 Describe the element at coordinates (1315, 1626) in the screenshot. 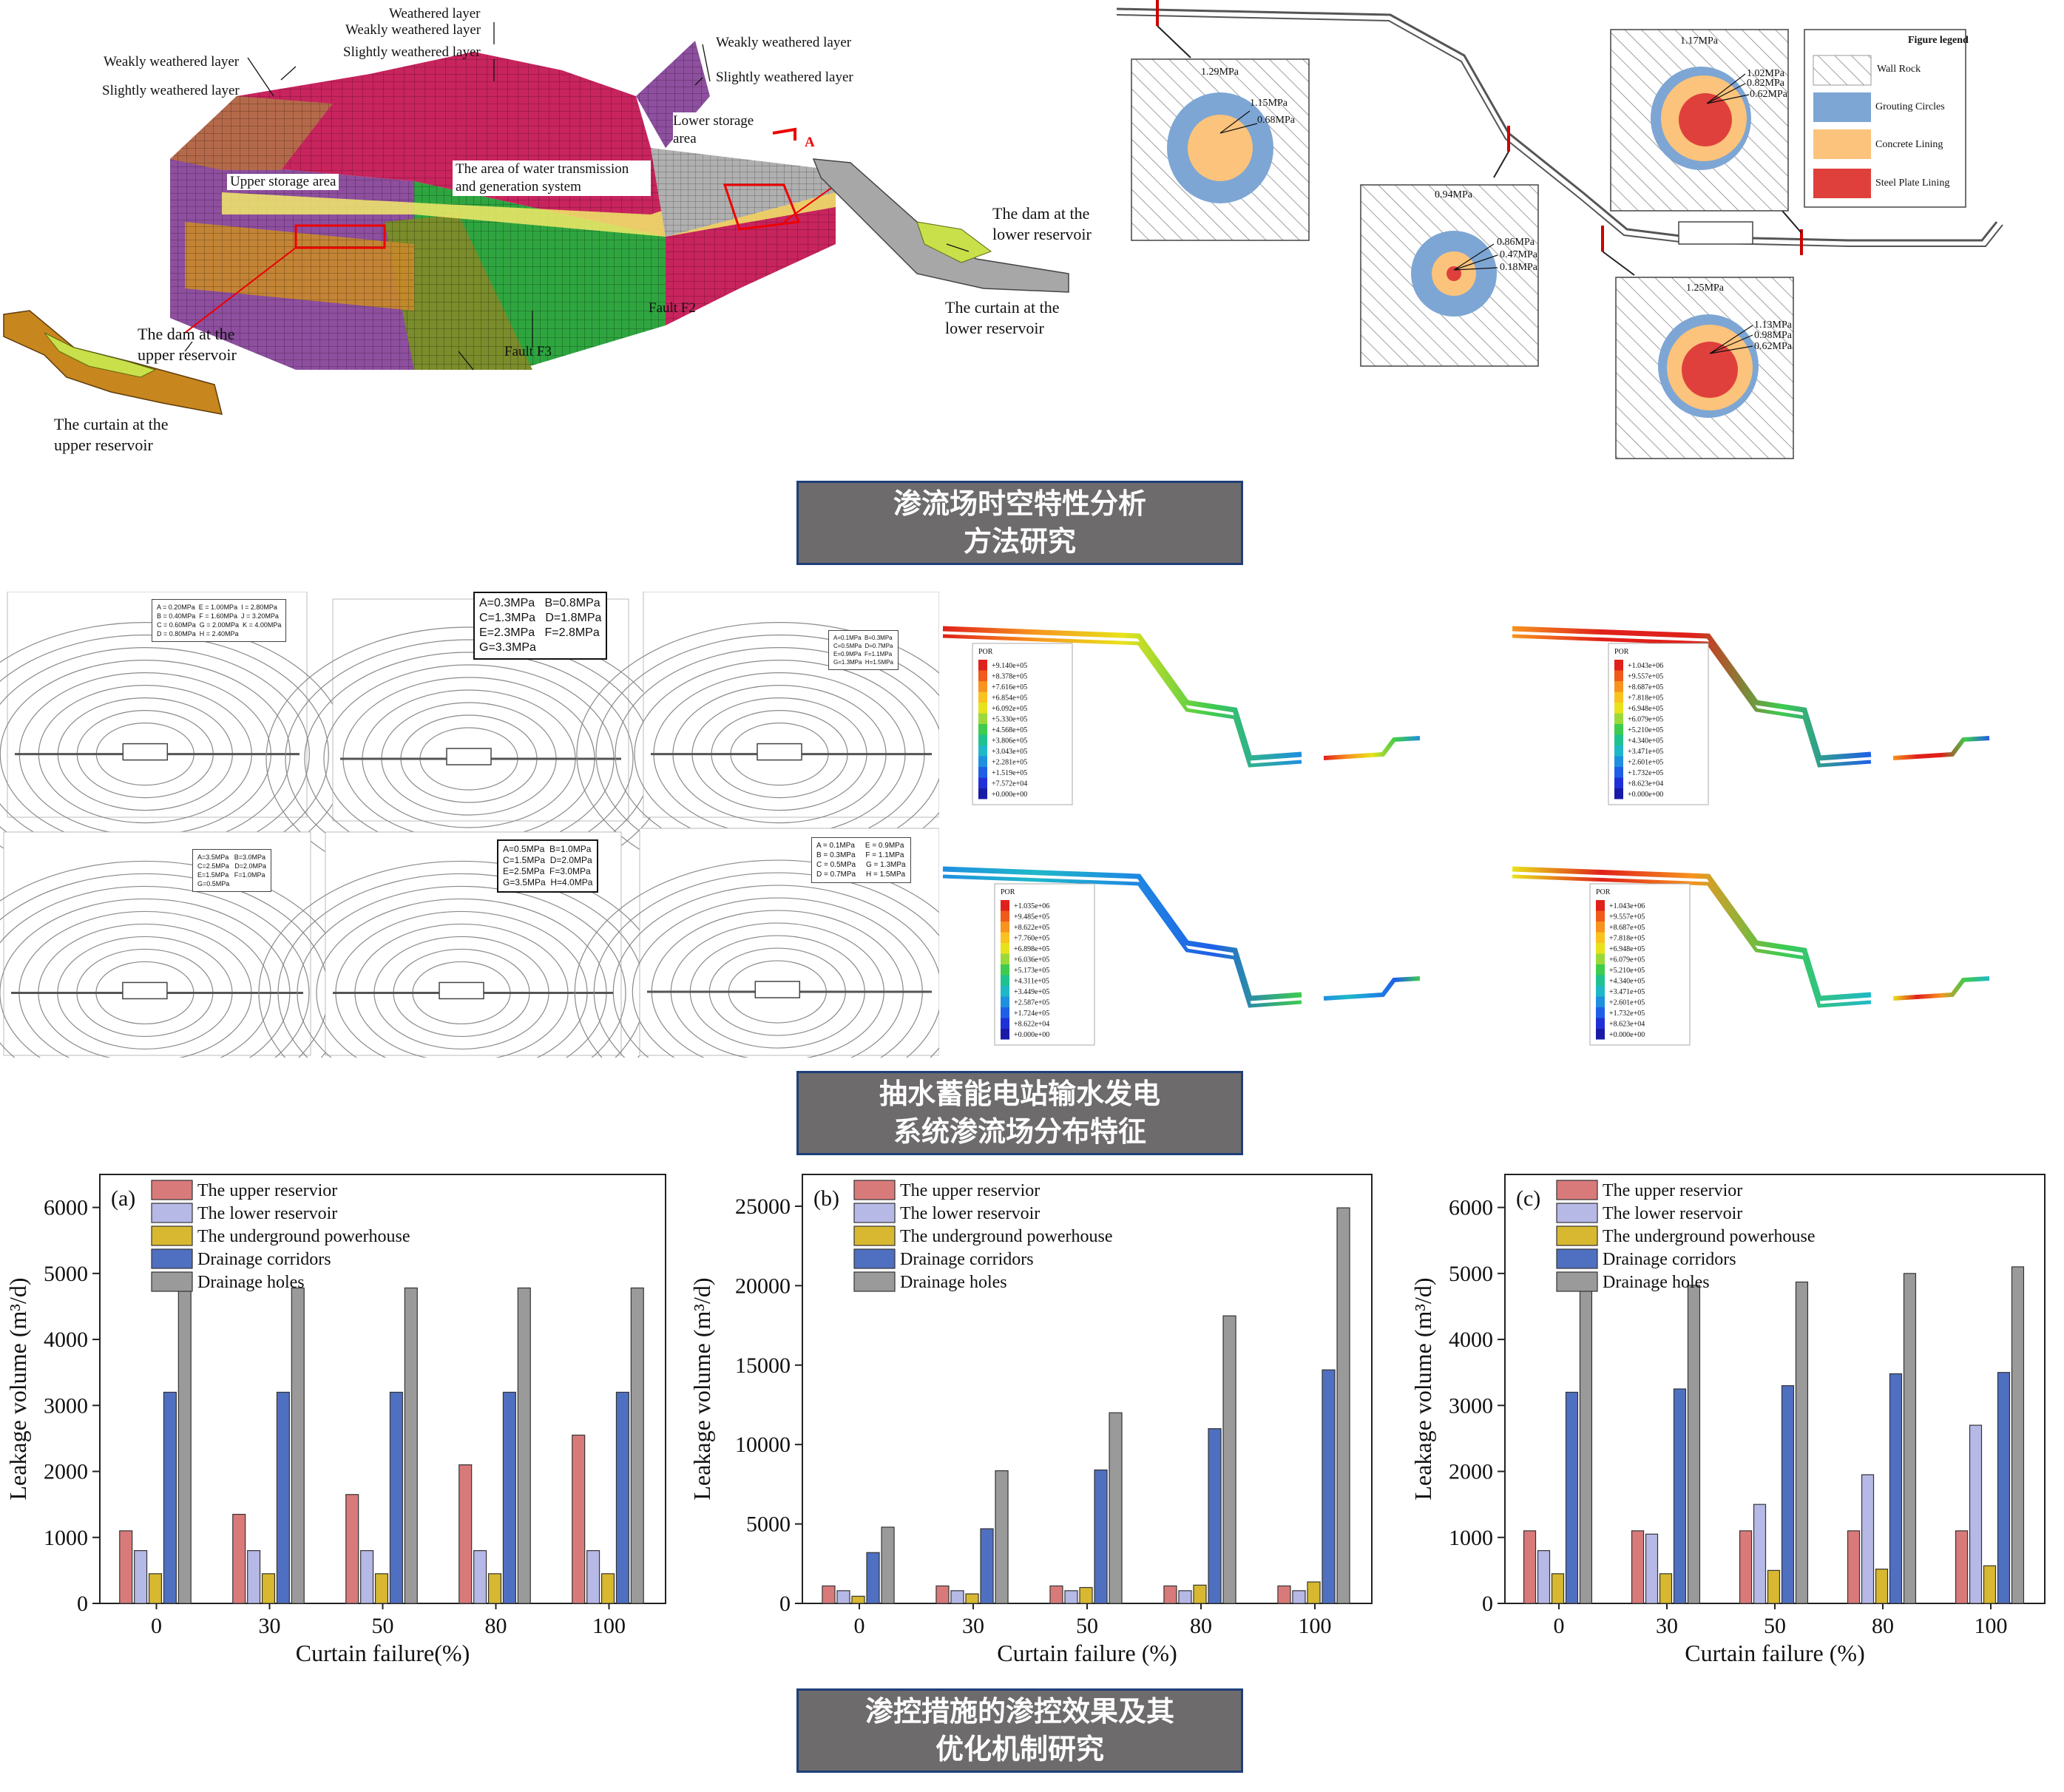

I see `x-tick-label: 100` at that location.